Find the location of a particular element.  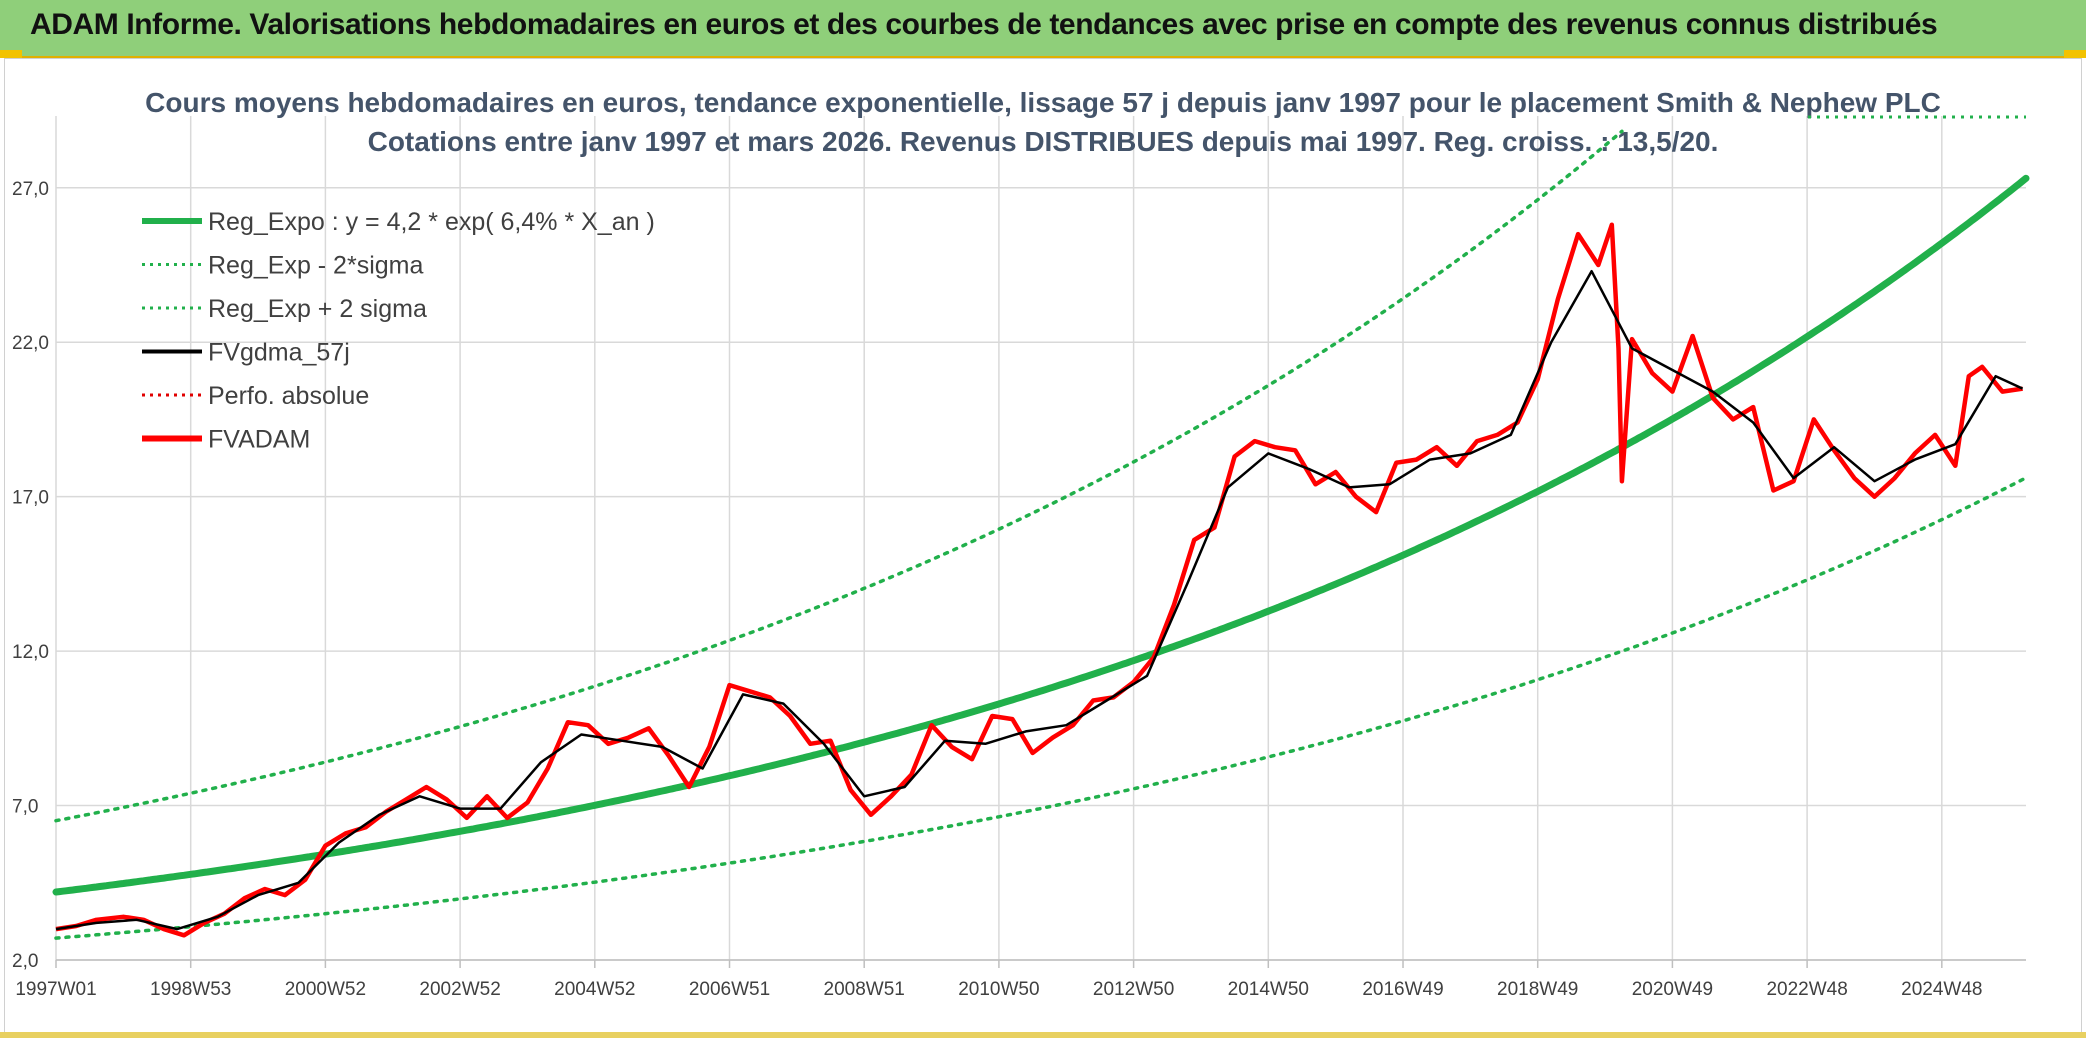

legend-label: FVADAM is located at coordinates (259, 440).